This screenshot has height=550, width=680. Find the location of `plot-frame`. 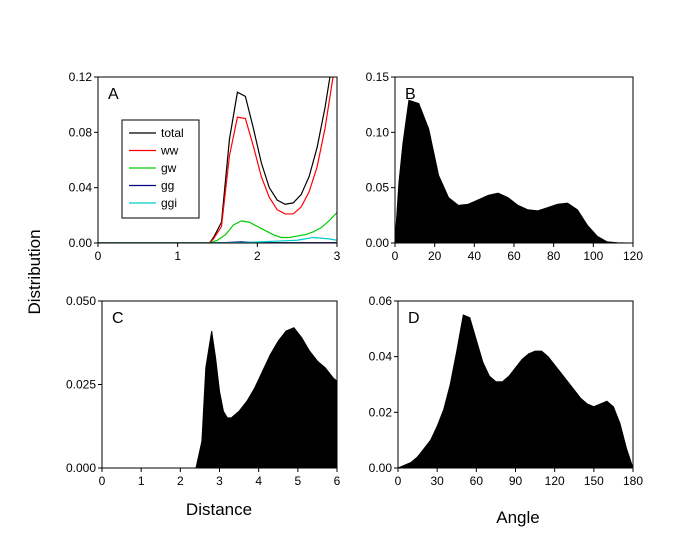

plot-frame is located at coordinates (217, 160).